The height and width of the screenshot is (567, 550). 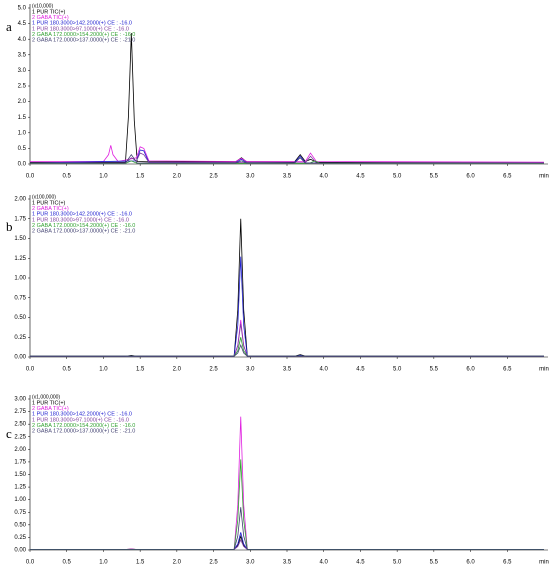 What do you see at coordinates (22, 9) in the screenshot?
I see `y-tick-label: 5.0` at bounding box center [22, 9].